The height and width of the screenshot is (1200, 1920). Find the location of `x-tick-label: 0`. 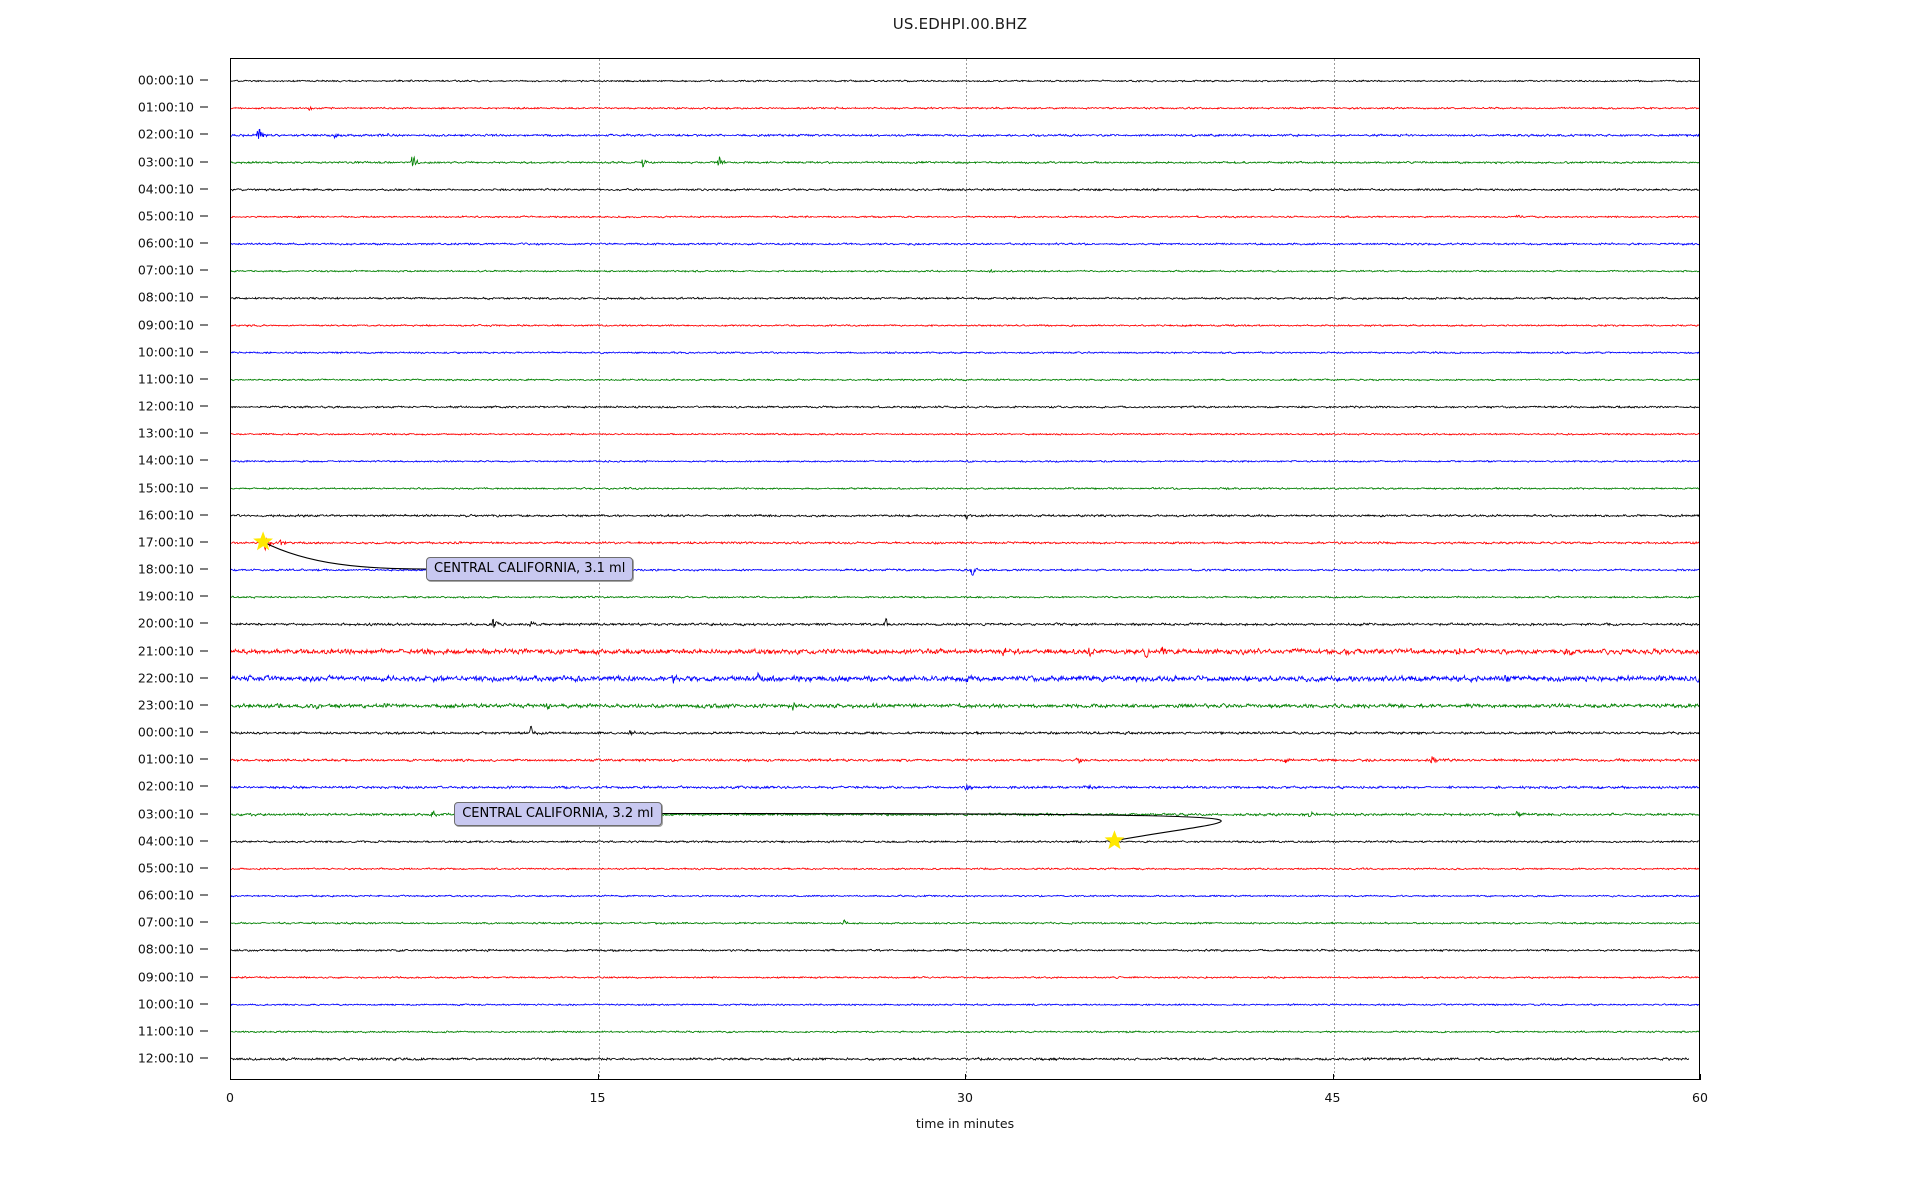

x-tick-label: 0 is located at coordinates (230, 1097).